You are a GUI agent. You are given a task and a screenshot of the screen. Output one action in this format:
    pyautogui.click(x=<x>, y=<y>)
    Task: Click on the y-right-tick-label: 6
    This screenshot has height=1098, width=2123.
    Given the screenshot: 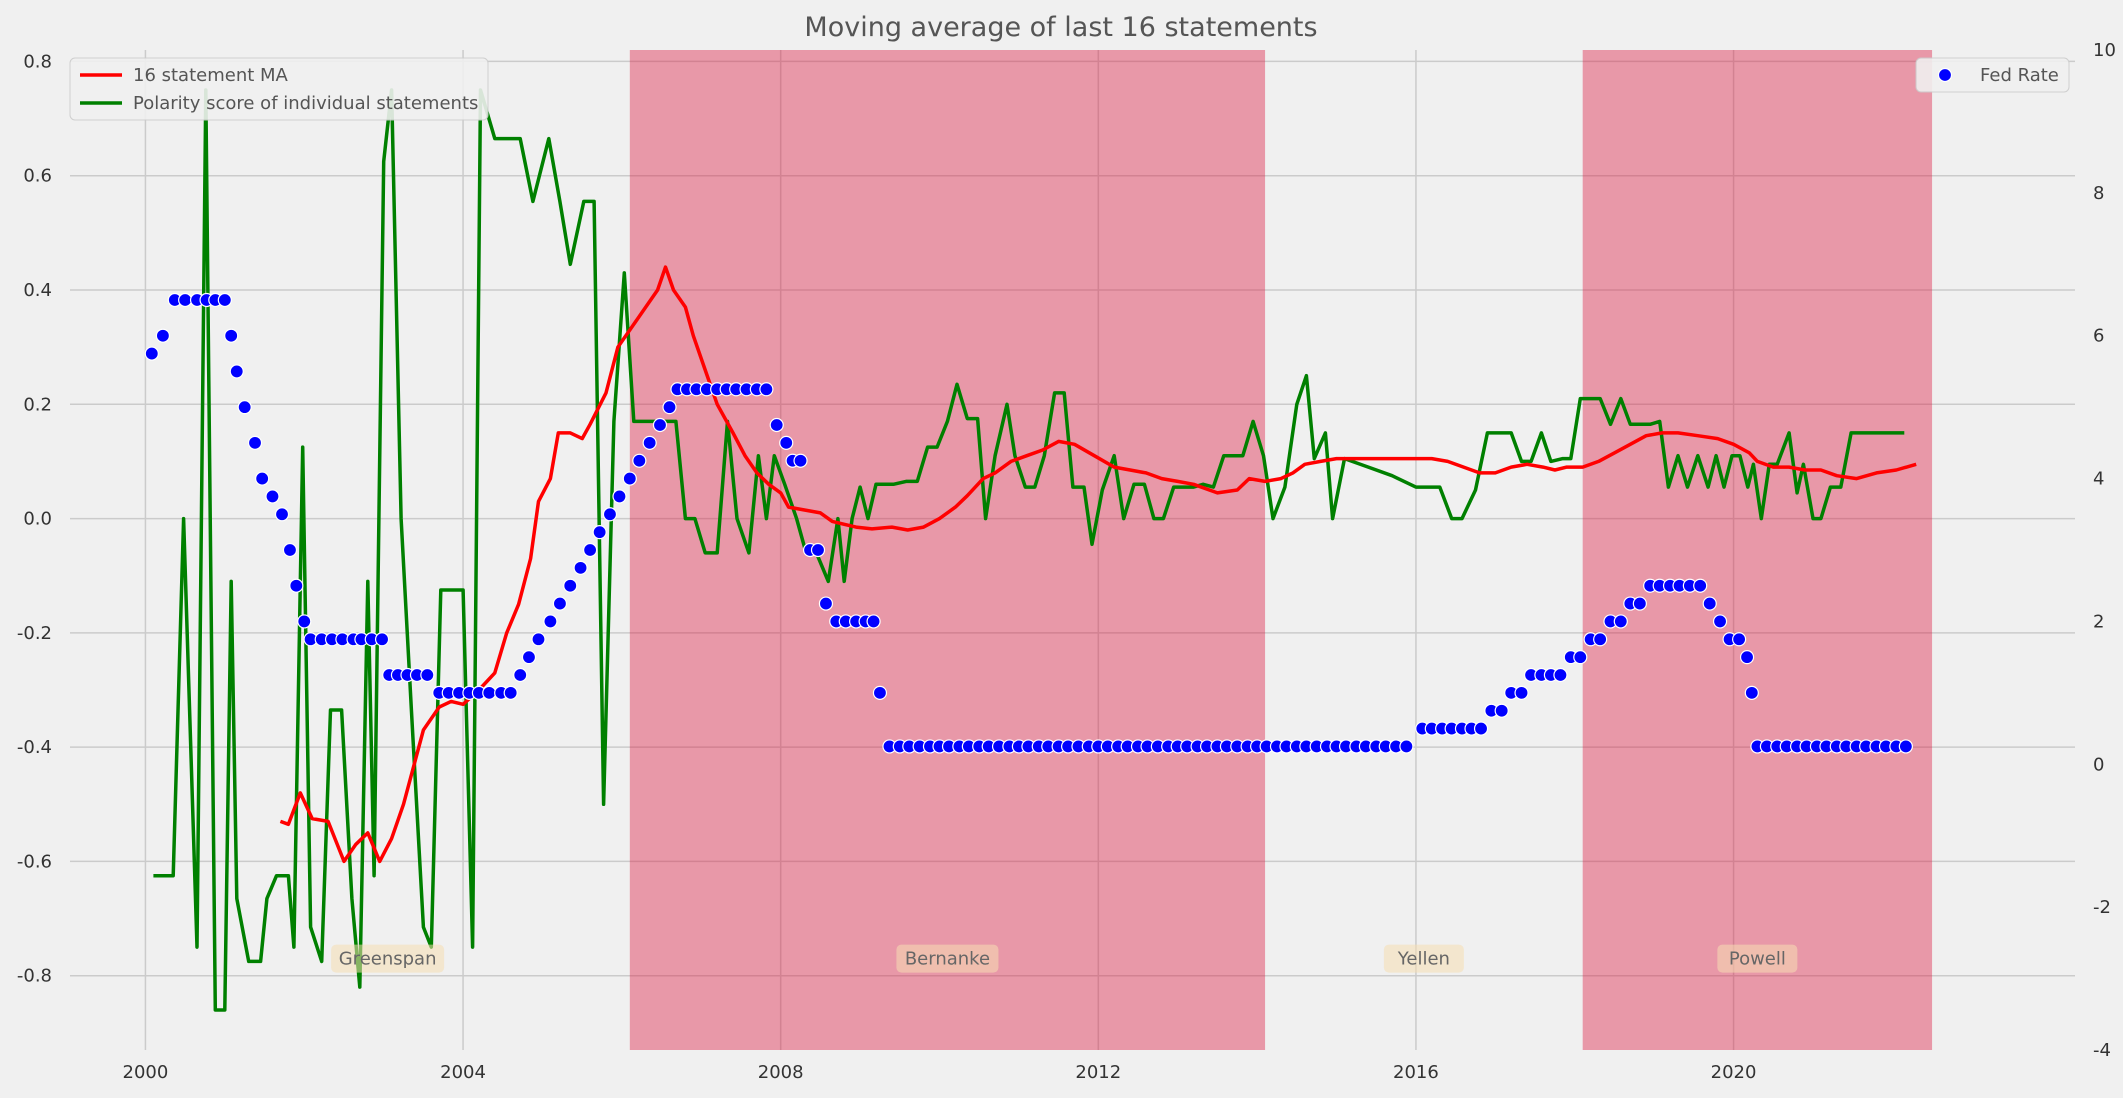 What is the action you would take?
    pyautogui.click(x=2098, y=336)
    